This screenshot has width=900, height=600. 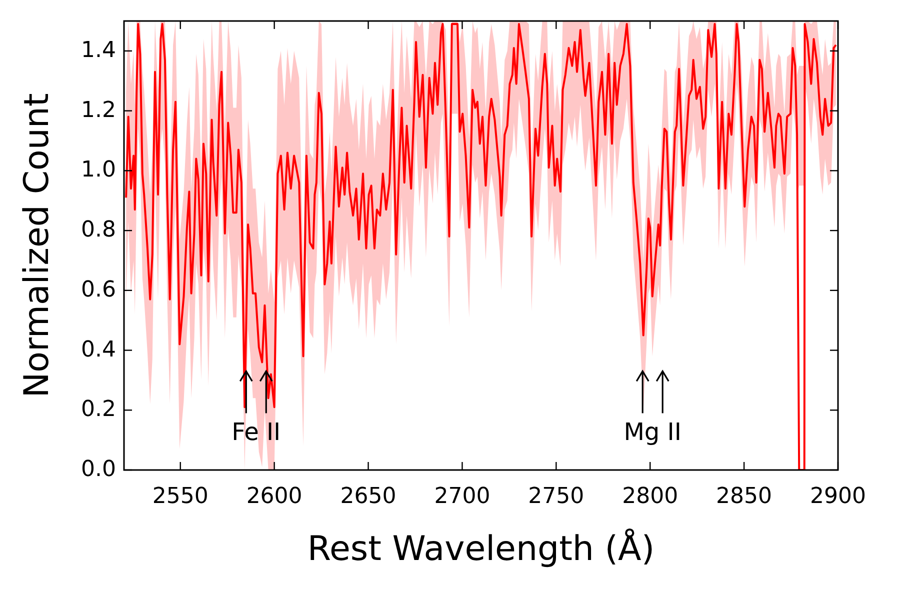 What do you see at coordinates (744, 496) in the screenshot?
I see `x-tick-label: 2850` at bounding box center [744, 496].